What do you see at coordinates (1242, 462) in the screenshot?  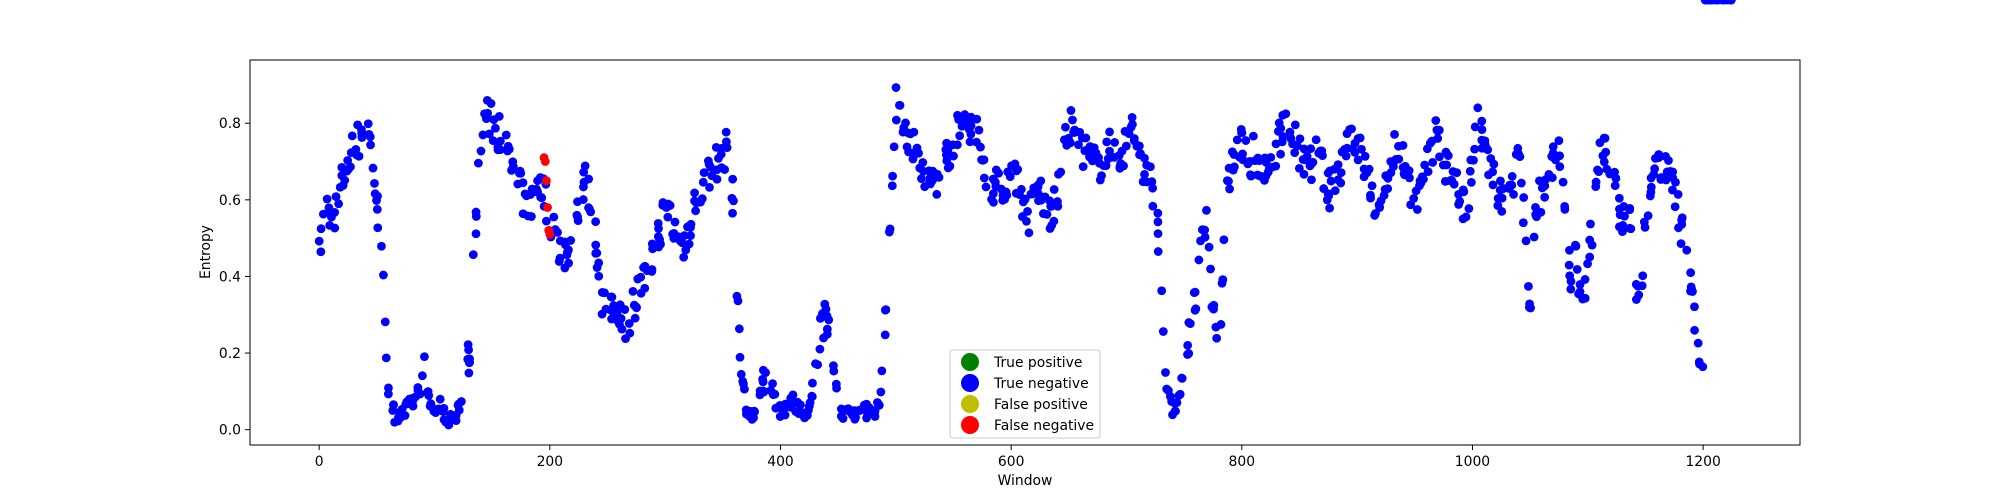 I see `x-tick-label: 800` at bounding box center [1242, 462].